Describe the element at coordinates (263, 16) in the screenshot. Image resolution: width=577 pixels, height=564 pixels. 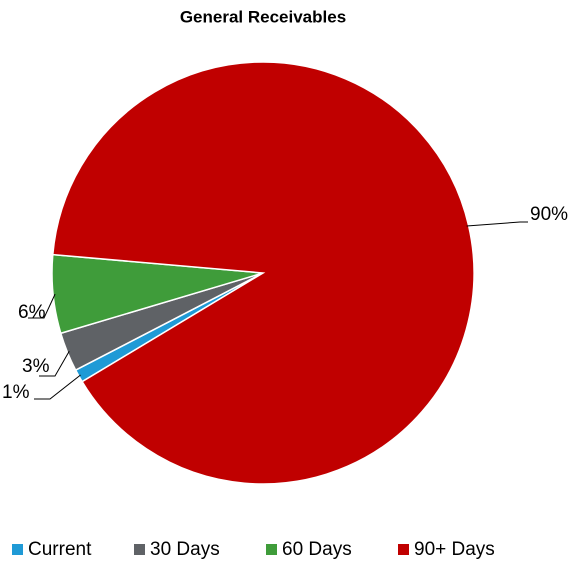
I see `chart-title: General Receivables` at that location.